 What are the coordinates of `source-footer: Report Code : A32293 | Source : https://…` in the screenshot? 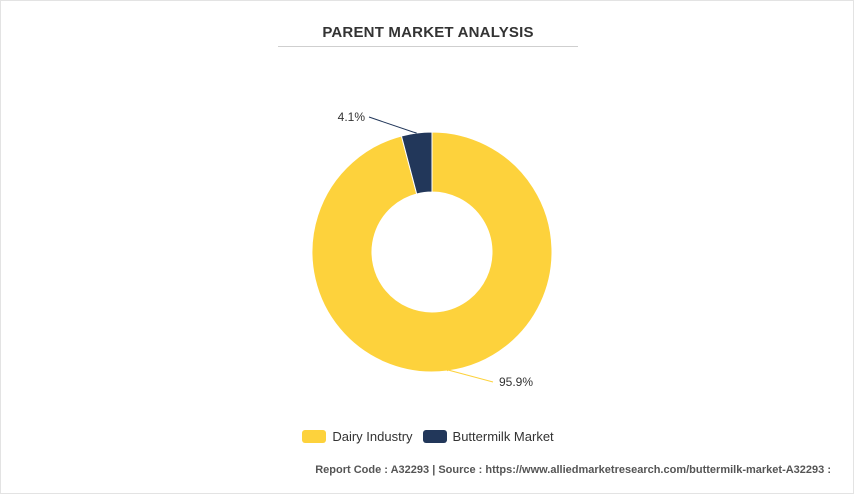 It's located at (573, 470).